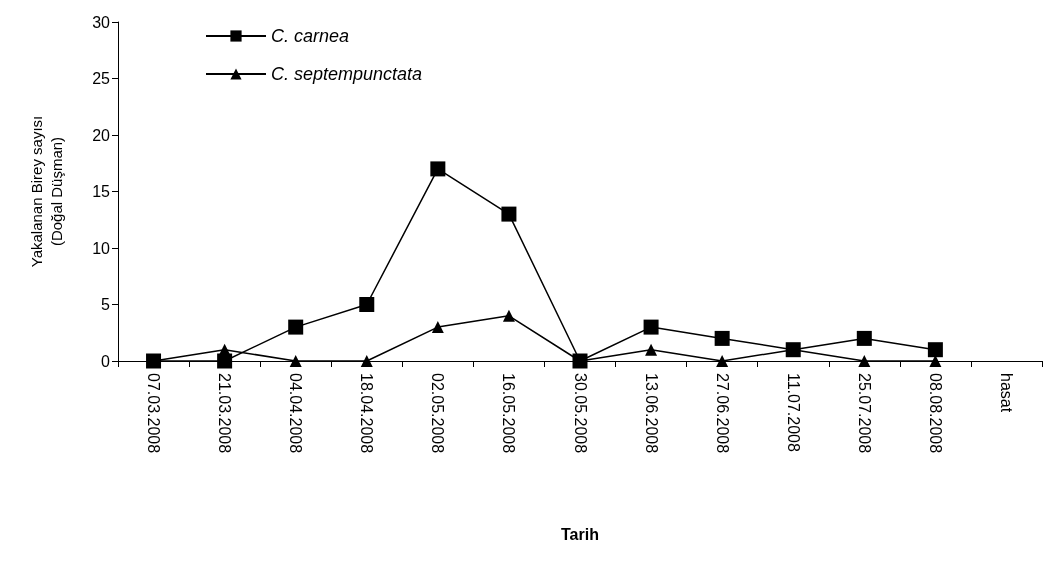 The image size is (1064, 572). Describe the element at coordinates (509, 413) in the screenshot. I see `x-tick-label: 16.05.2008` at that location.